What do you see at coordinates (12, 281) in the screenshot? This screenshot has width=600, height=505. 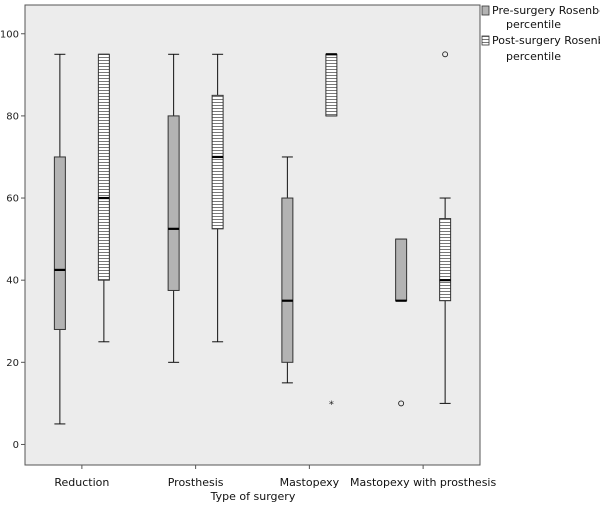 I see `y-tick-label: 40` at bounding box center [12, 281].